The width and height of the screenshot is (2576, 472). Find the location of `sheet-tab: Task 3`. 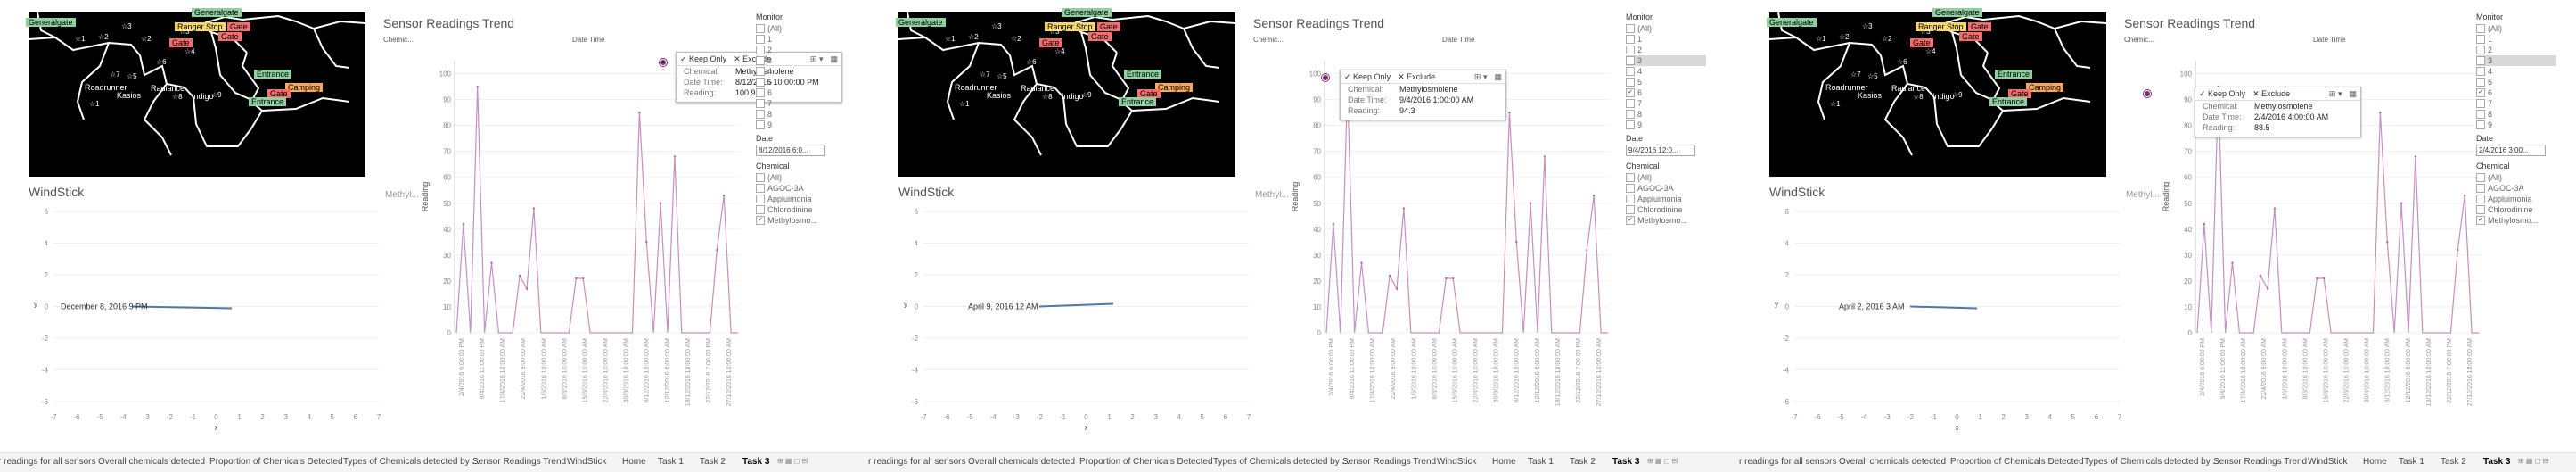

sheet-tab: Task 3 is located at coordinates (756, 462).